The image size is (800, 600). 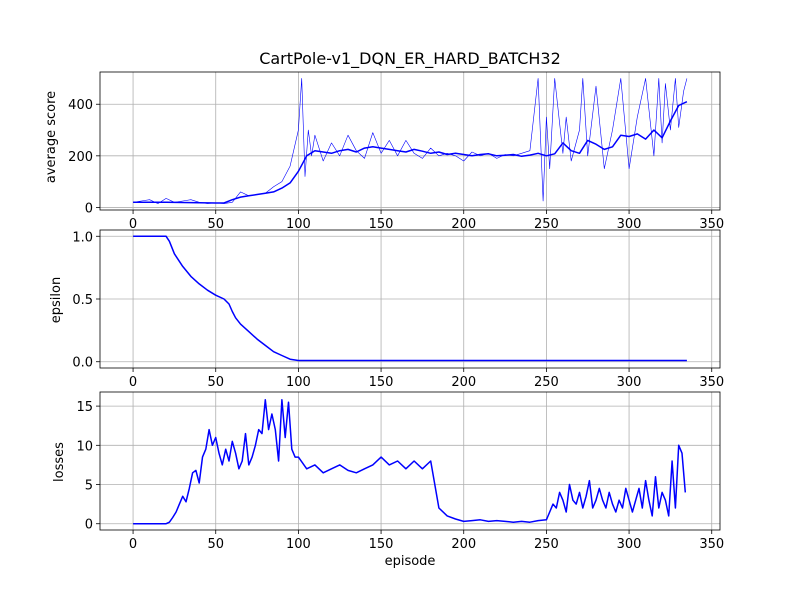 I want to click on score-x-tick-label-6: 300, so click(x=629, y=224).